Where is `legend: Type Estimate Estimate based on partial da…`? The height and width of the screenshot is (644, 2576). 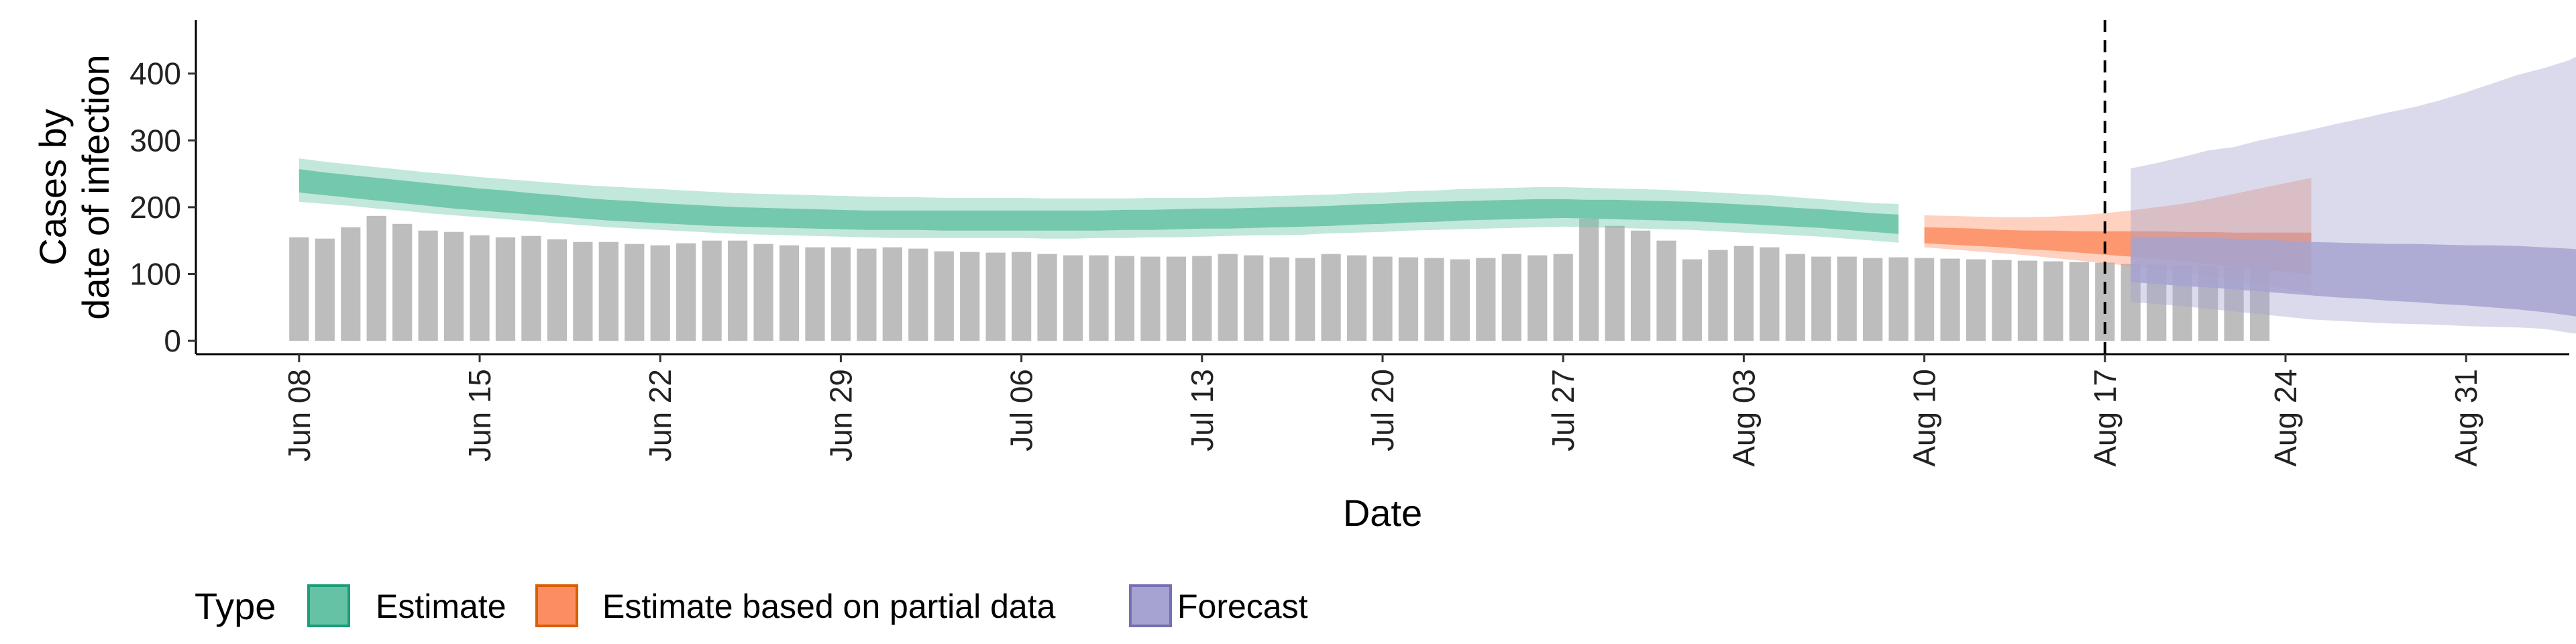
legend: Type Estimate Estimate based on partial da… is located at coordinates (751, 605).